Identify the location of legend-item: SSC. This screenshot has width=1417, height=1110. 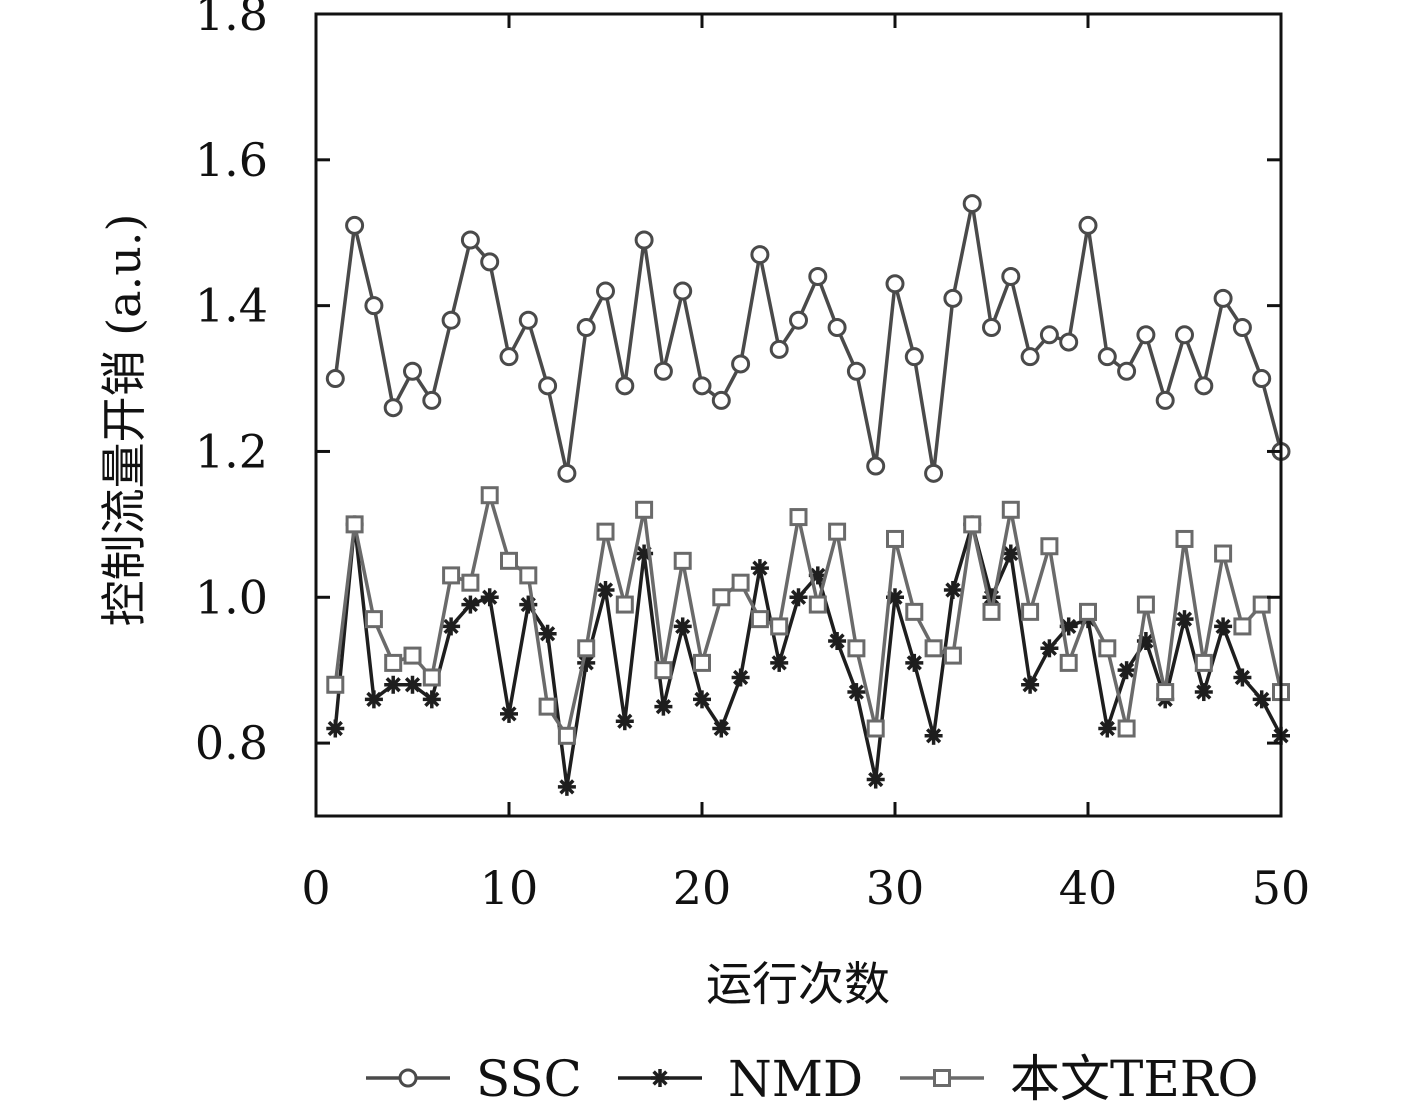
(474, 1079).